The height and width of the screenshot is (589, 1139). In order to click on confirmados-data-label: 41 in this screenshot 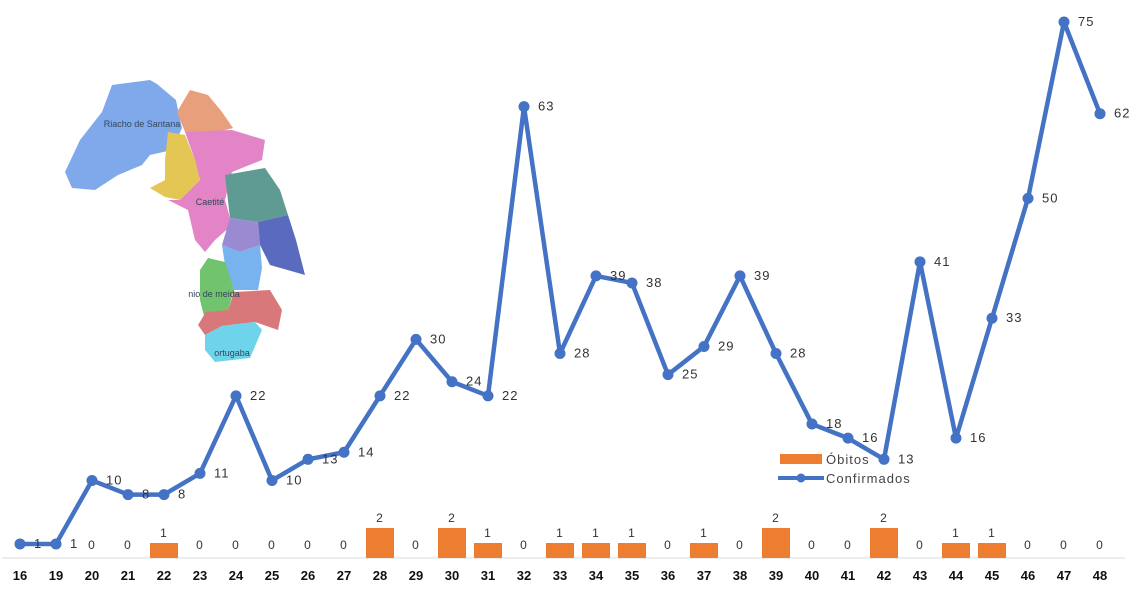, I will do `click(942, 261)`.